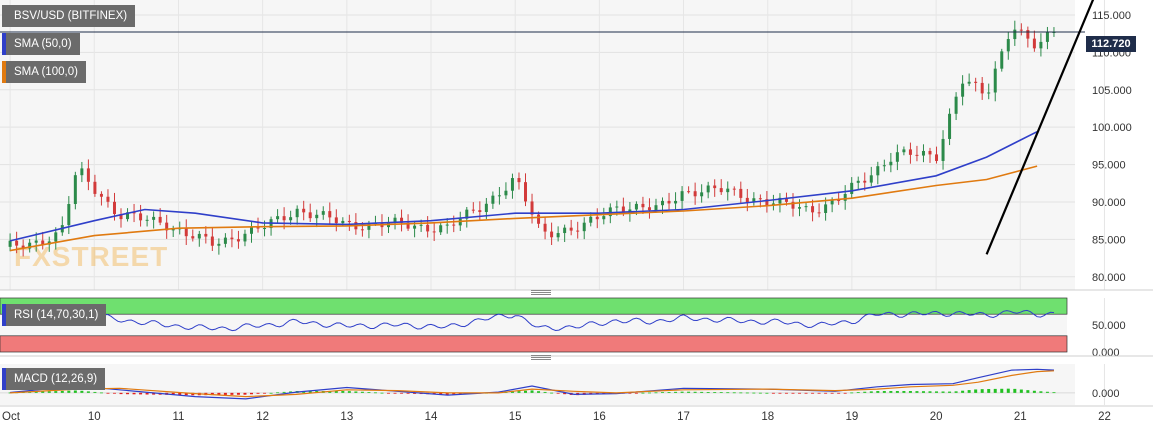 The image size is (1153, 430). I want to click on macd-signal-line, so click(532, 384).